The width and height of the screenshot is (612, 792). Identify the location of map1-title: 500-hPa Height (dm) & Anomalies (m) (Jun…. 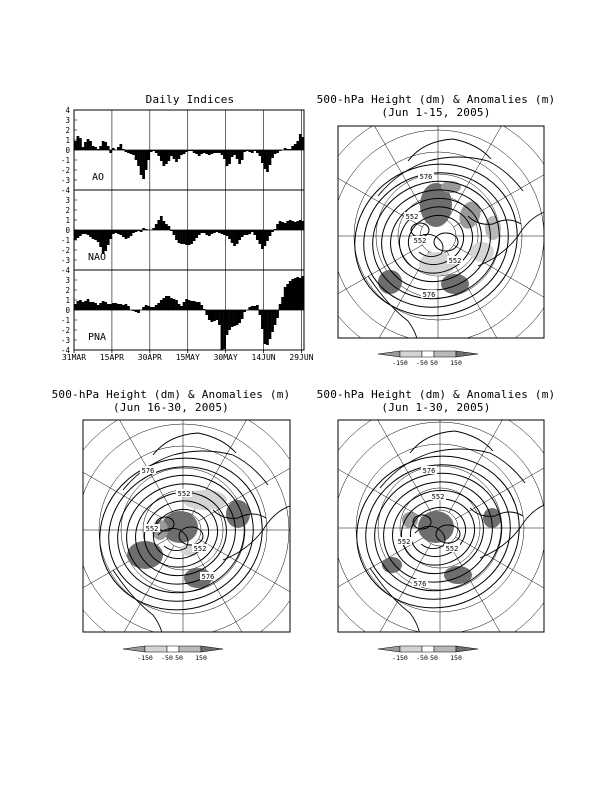
(436, 106).